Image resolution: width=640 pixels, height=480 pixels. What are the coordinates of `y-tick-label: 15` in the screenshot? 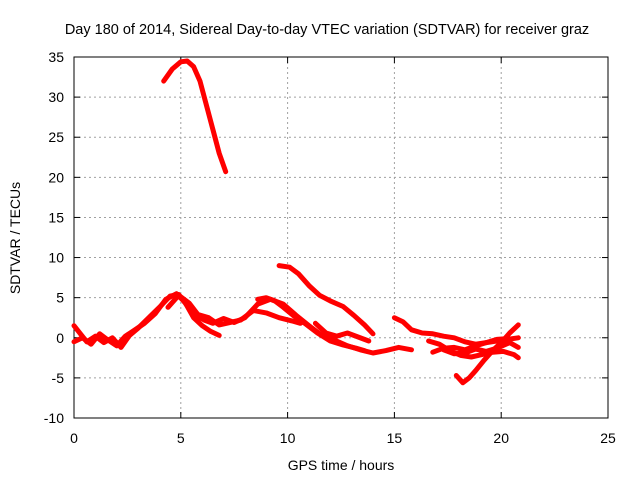 It's located at (56, 217).